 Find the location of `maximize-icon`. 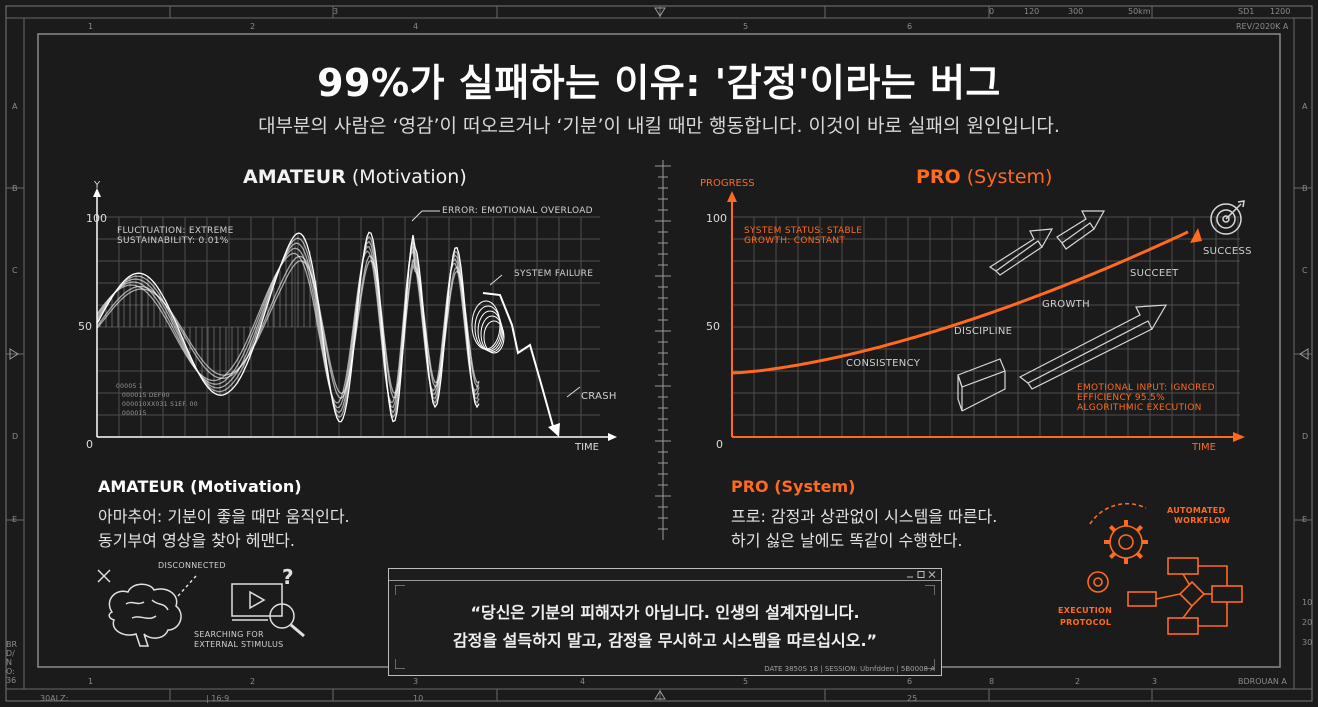

maximize-icon is located at coordinates (921, 574).